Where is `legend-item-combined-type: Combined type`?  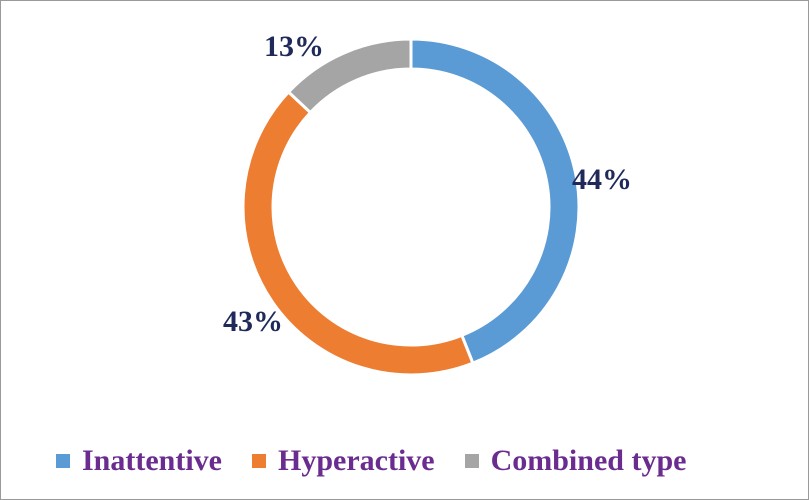
legend-item-combined-type: Combined type is located at coordinates (575, 461).